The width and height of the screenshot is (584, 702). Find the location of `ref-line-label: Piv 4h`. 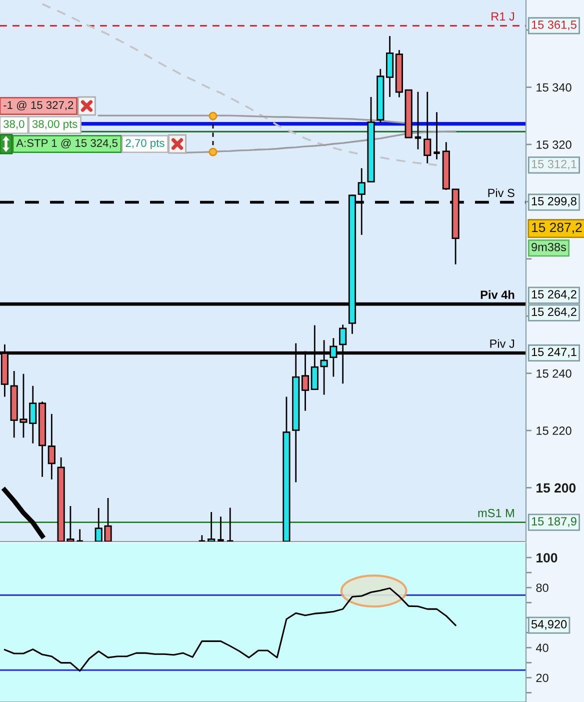

ref-line-label: Piv 4h is located at coordinates (497, 294).